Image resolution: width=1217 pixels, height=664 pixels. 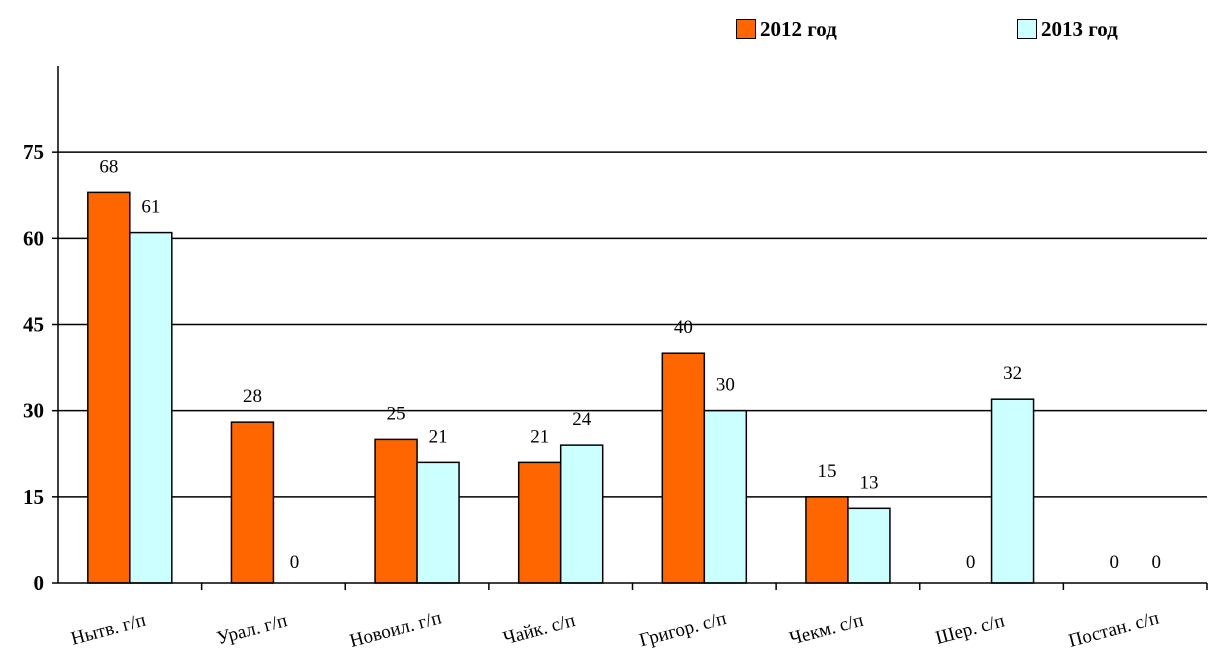 I want to click on data-label: 24, so click(x=582, y=419).